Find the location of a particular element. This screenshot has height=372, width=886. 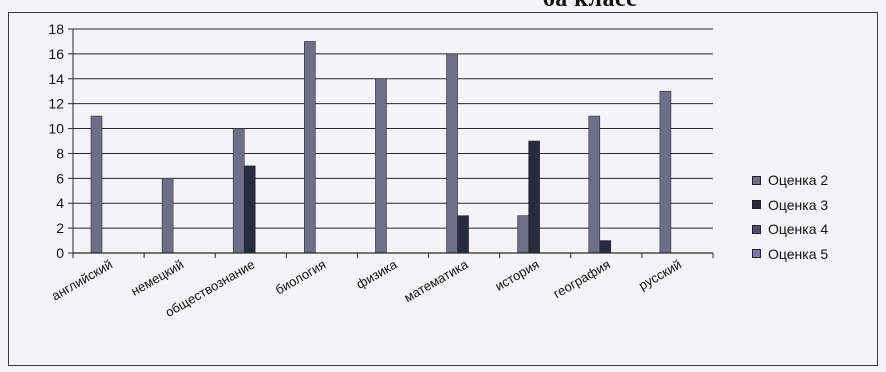

bar-1-история is located at coordinates (523, 234).